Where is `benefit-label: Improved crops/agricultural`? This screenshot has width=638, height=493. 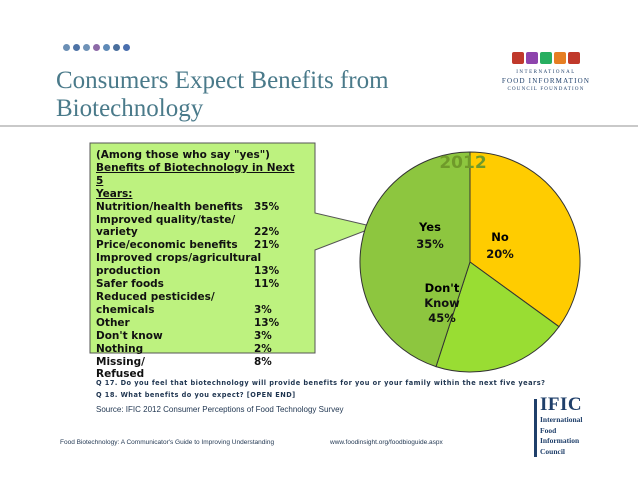 benefit-label: Improved crops/agricultural is located at coordinates (179, 258).